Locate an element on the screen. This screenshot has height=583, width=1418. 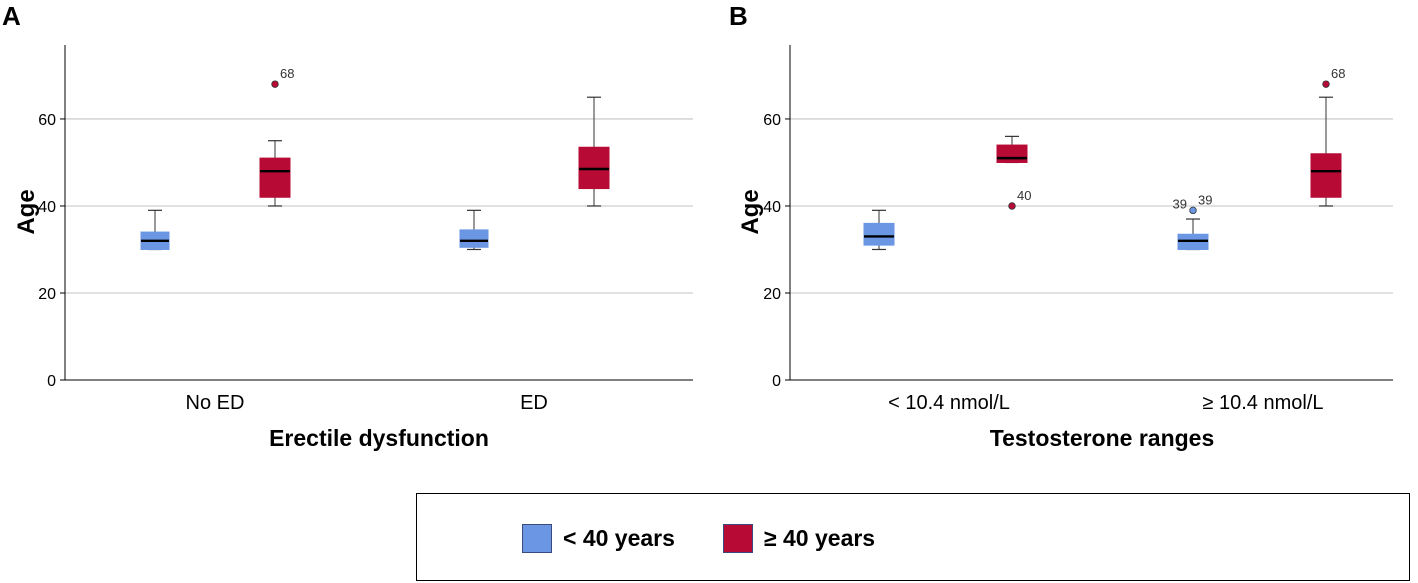
x-tick-label: ED is located at coordinates (534, 403).